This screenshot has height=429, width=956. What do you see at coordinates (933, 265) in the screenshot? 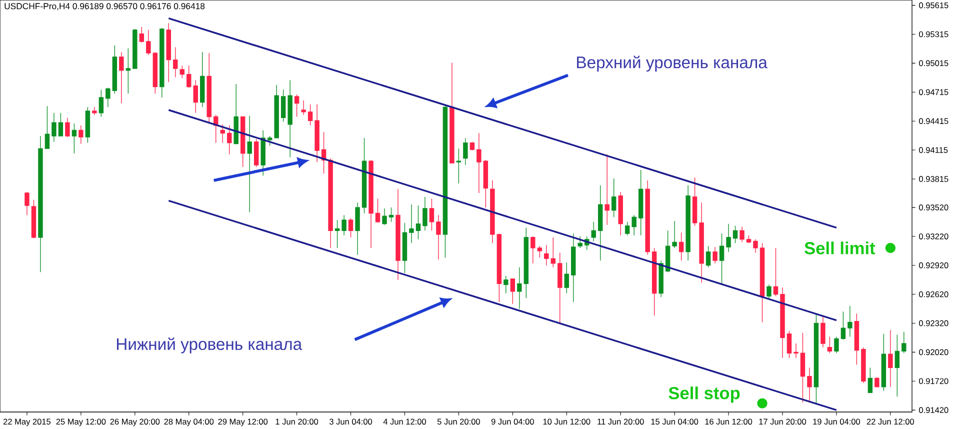
I see `y-tick-label: 0.92920` at bounding box center [933, 265].